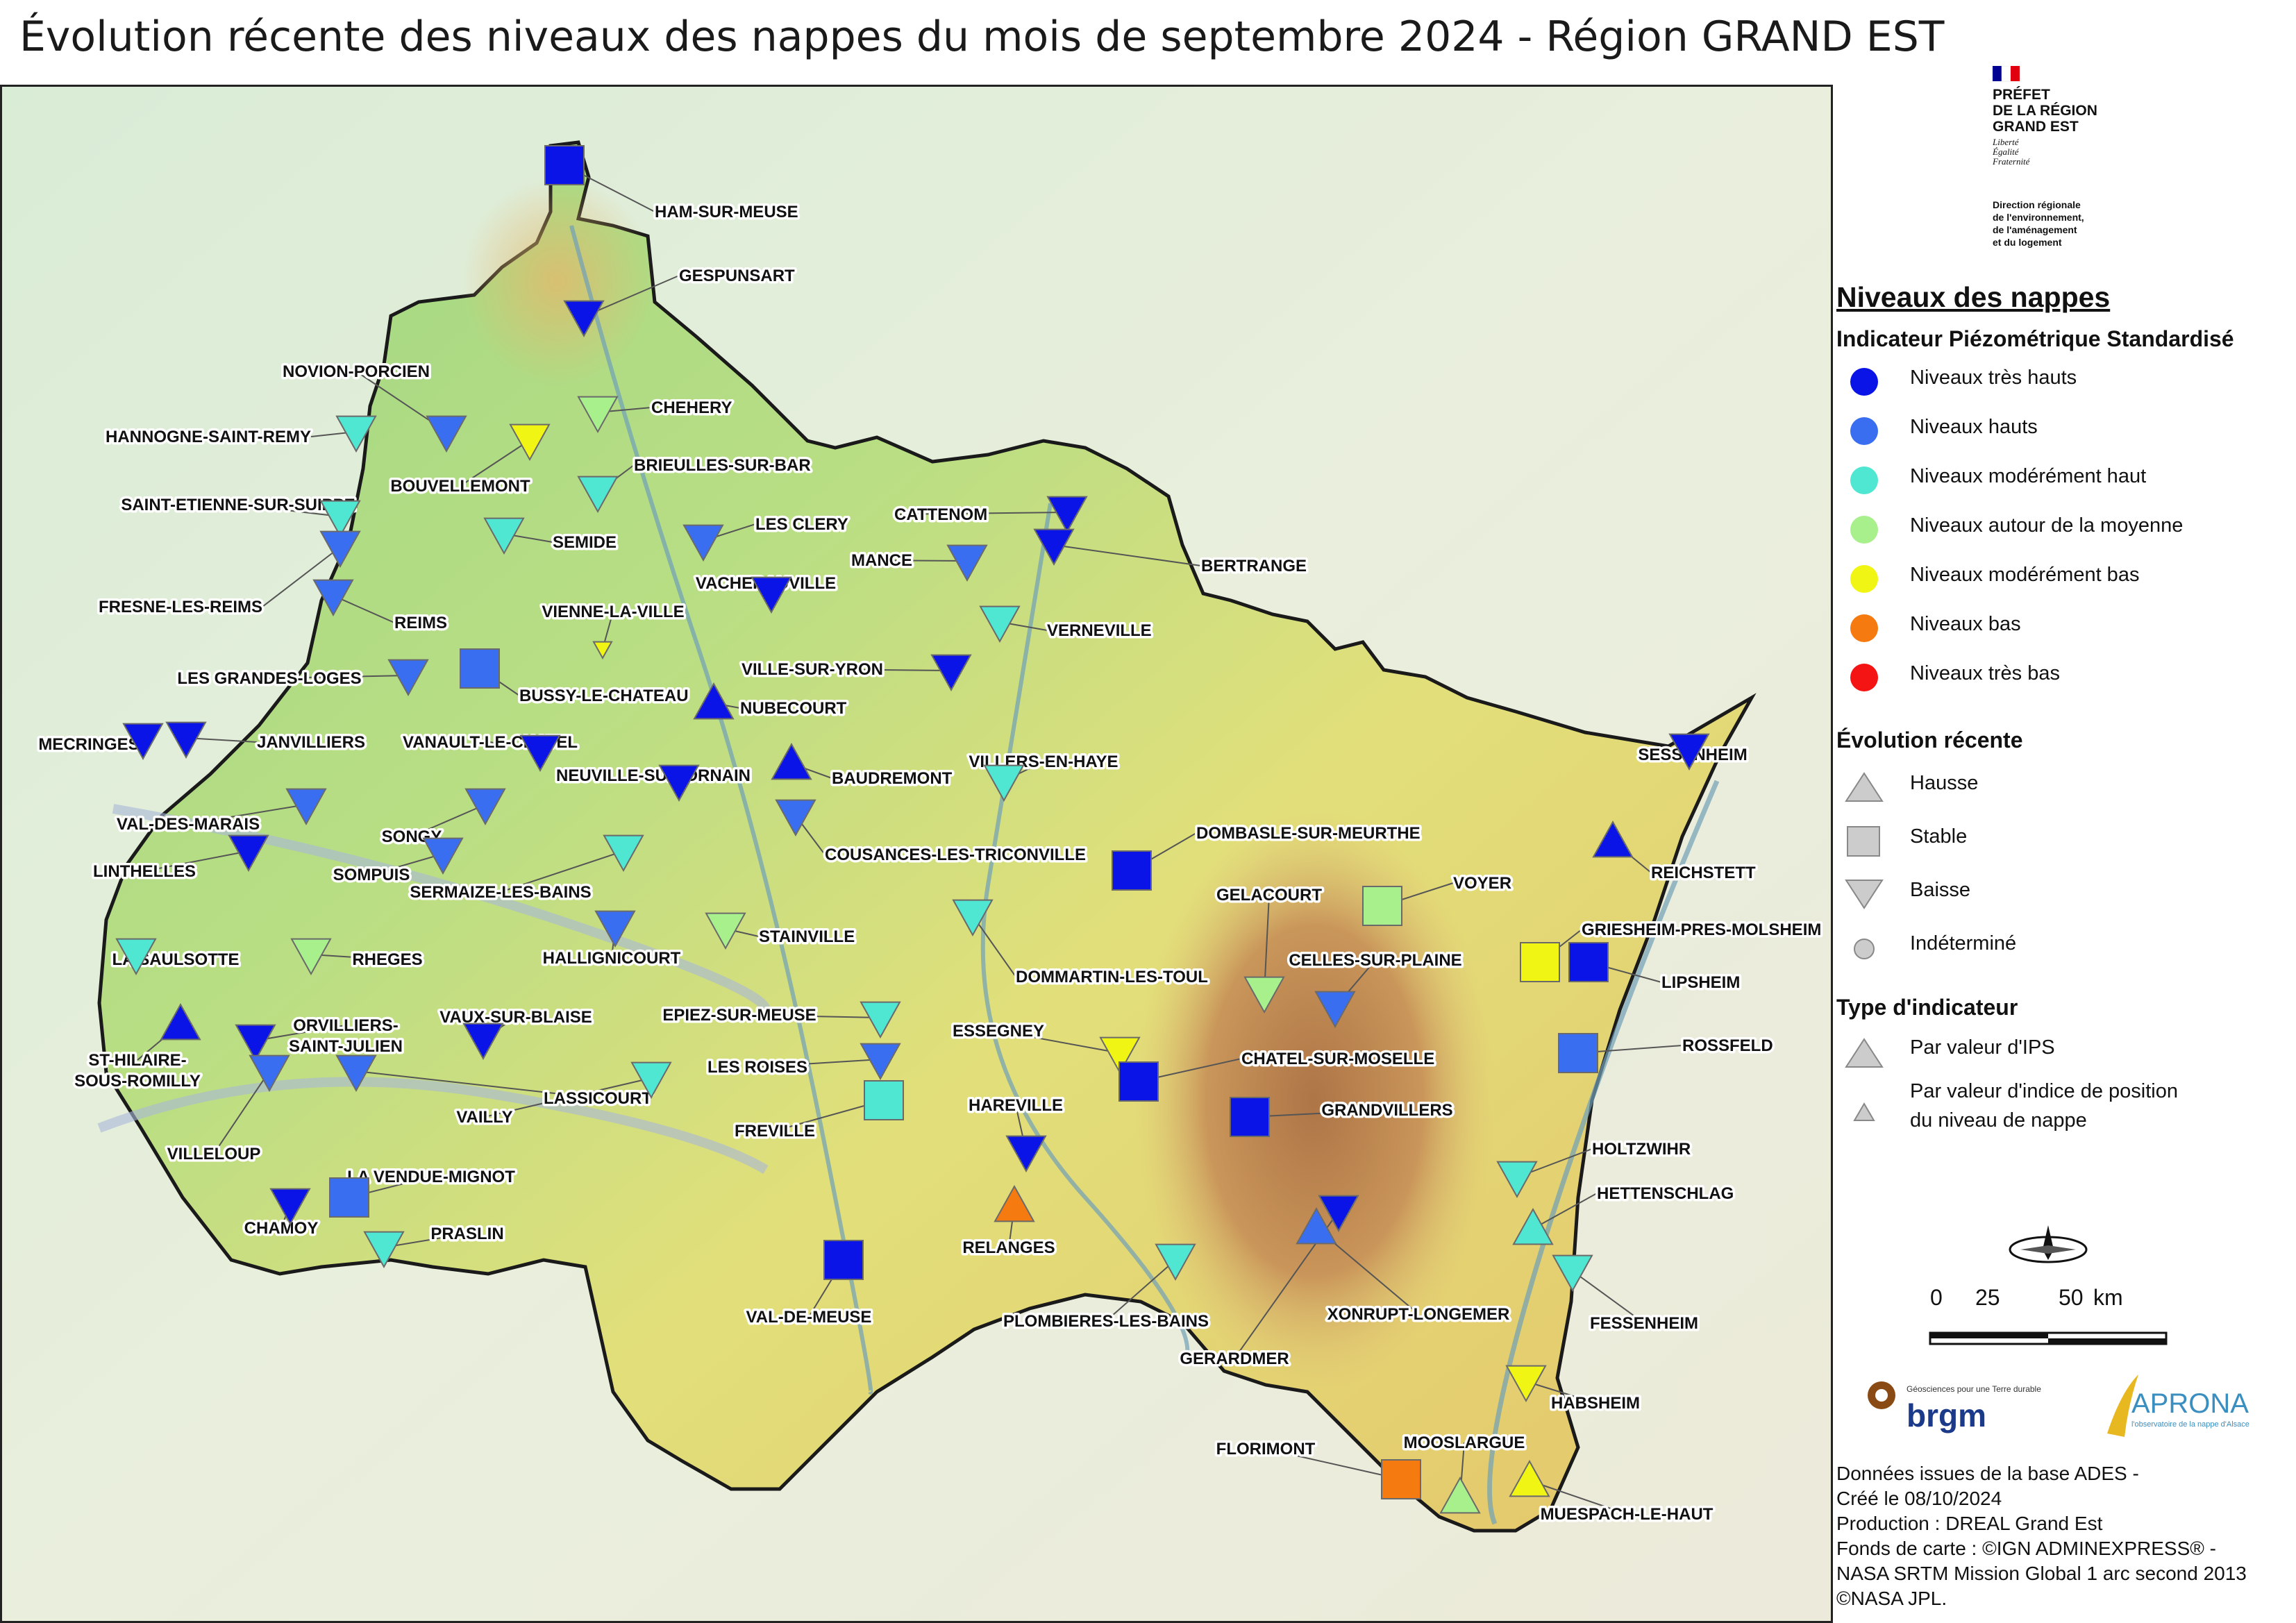 This screenshot has height=1623, width=2296. Describe the element at coordinates (483, 1042) in the screenshot. I see `station-marker-vaux-sur-blaise` at that location.